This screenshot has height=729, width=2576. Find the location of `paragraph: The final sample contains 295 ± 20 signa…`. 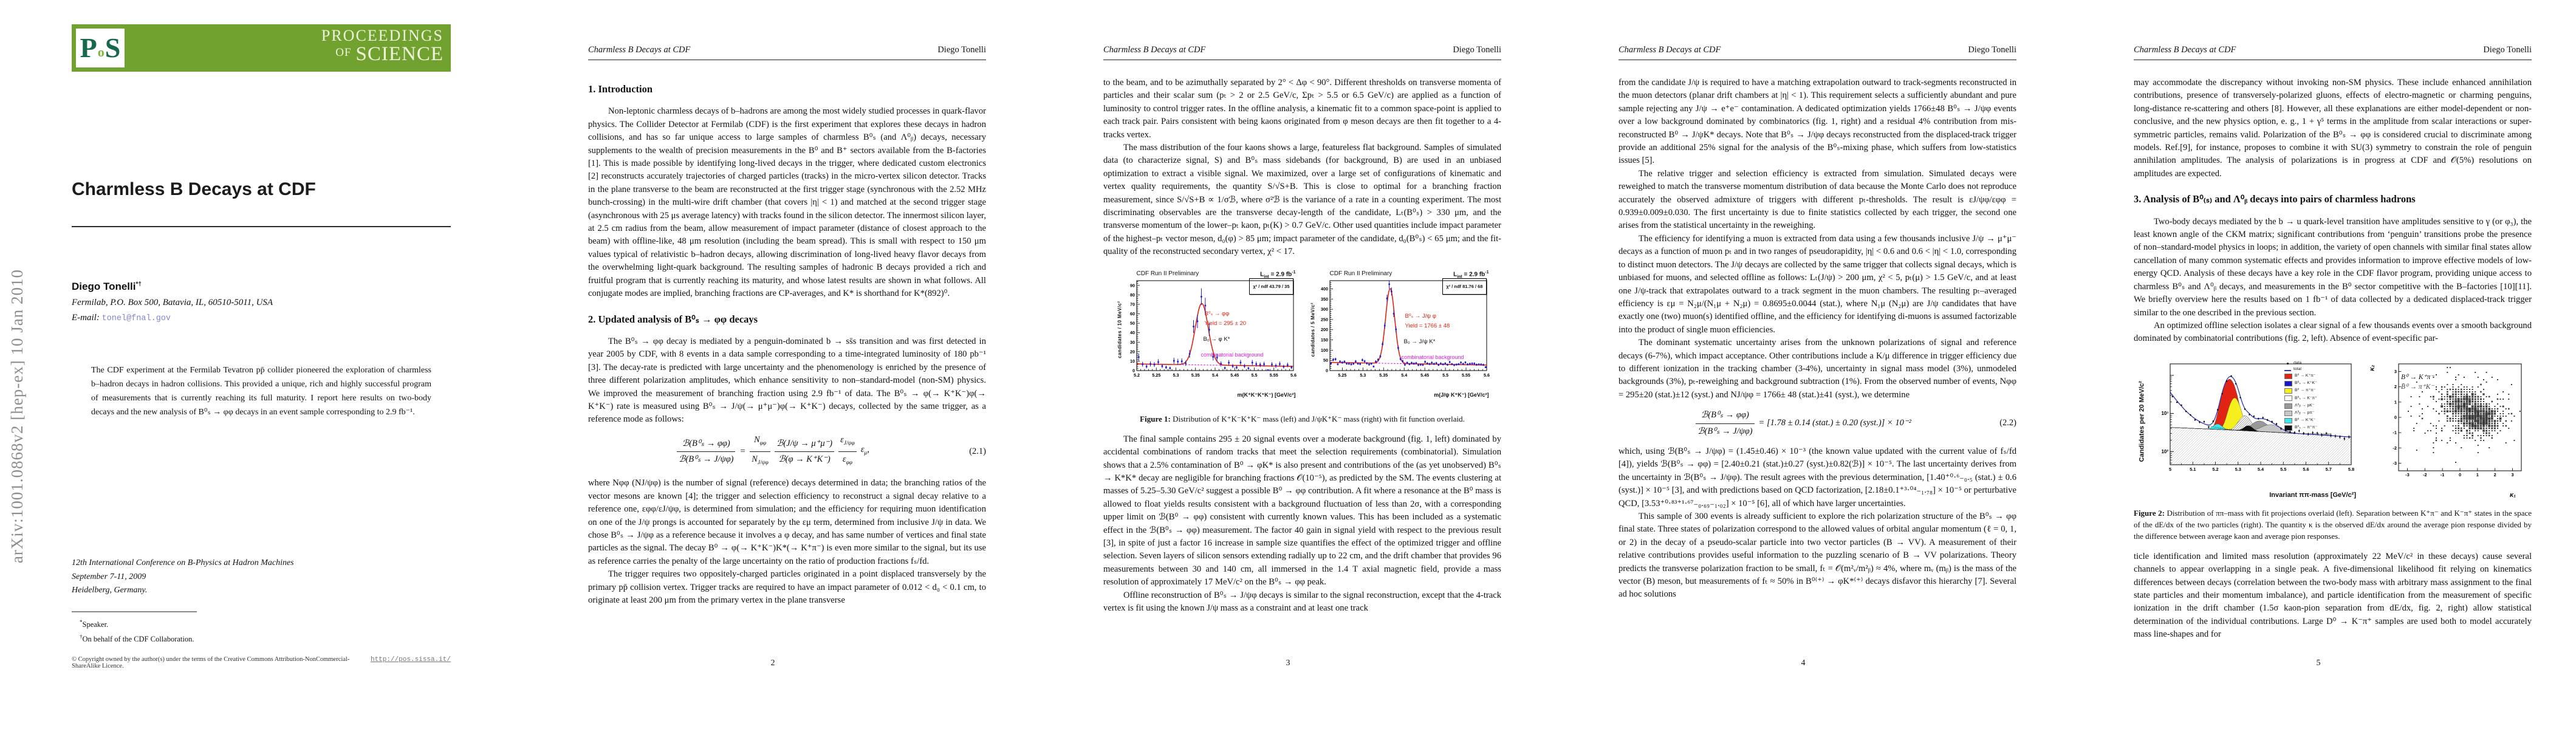

paragraph: The final sample contains 295 ± 20 signa… is located at coordinates (1302, 511).